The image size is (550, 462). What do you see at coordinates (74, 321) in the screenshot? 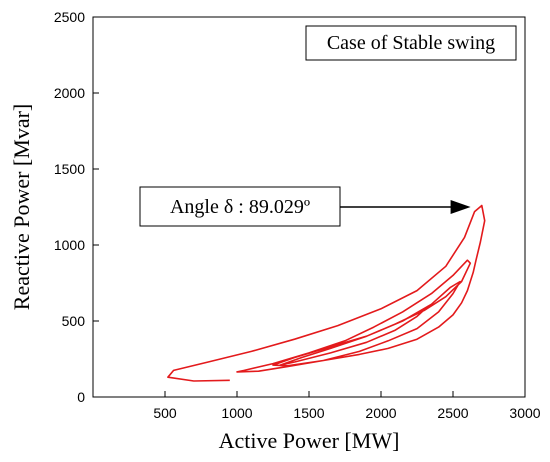
I see `y-tick-label: 500` at bounding box center [74, 321].